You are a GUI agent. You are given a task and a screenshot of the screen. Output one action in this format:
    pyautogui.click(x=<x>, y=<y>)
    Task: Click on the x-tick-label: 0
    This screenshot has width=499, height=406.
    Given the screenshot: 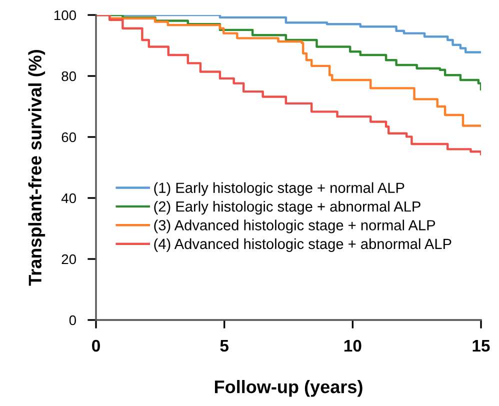 What is the action you would take?
    pyautogui.click(x=96, y=346)
    